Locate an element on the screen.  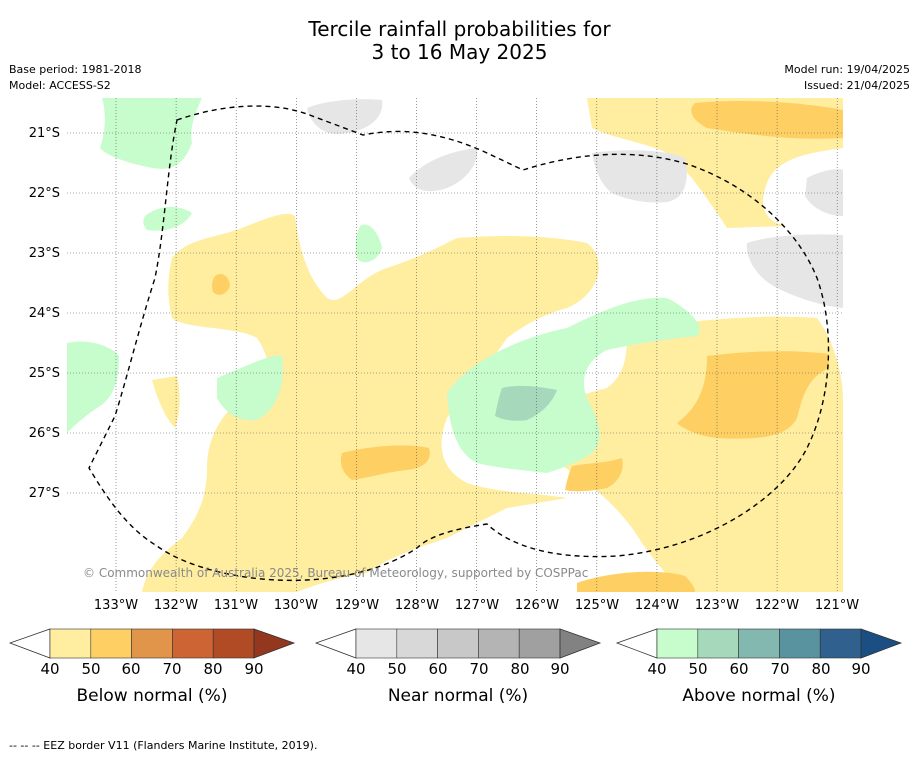
lon-label-130w: 130°W is located at coordinates (296, 605).